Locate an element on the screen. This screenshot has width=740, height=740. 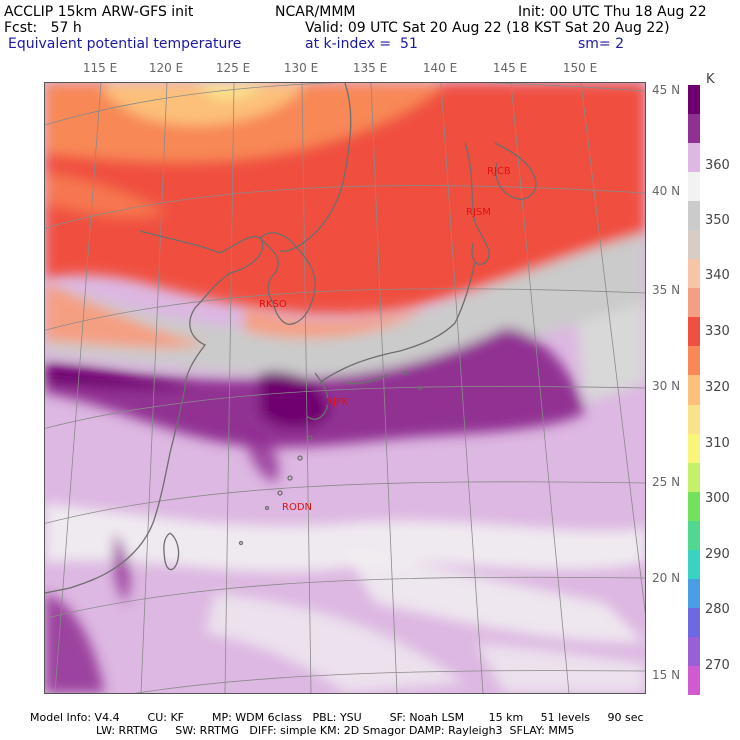
lon-label: 120 E is located at coordinates (166, 68).